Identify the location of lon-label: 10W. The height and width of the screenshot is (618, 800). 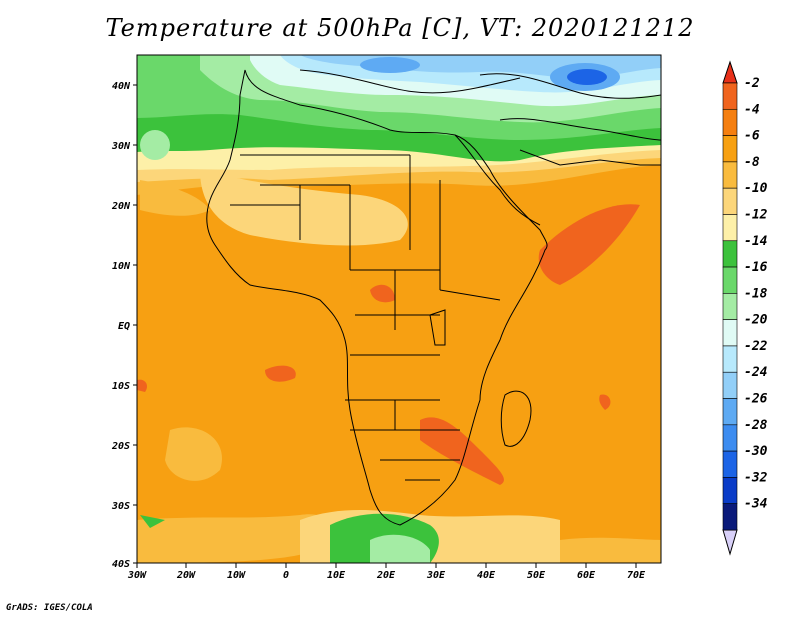
(236, 575).